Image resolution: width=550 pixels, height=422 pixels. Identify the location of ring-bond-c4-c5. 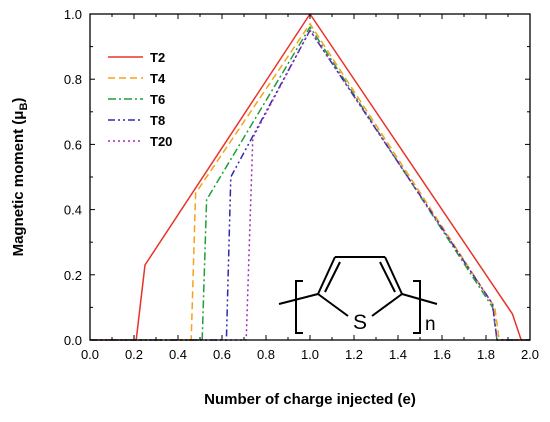
(393, 275).